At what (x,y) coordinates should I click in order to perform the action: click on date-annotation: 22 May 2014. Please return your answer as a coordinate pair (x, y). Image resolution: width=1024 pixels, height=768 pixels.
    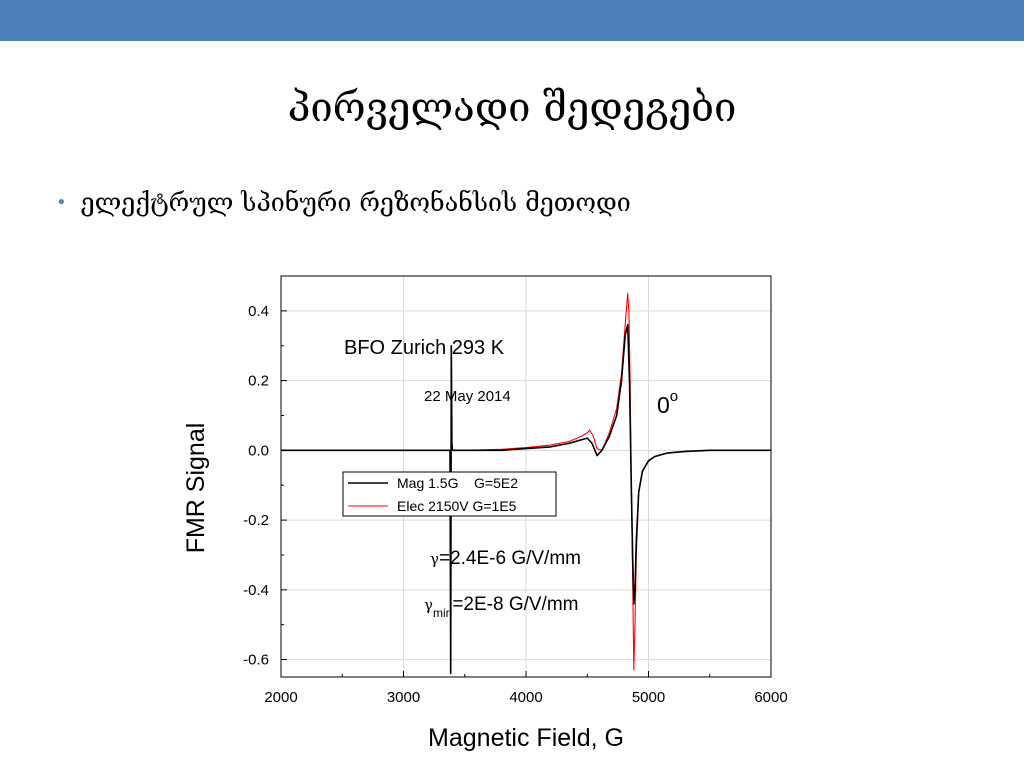
    Looking at the image, I should click on (467, 396).